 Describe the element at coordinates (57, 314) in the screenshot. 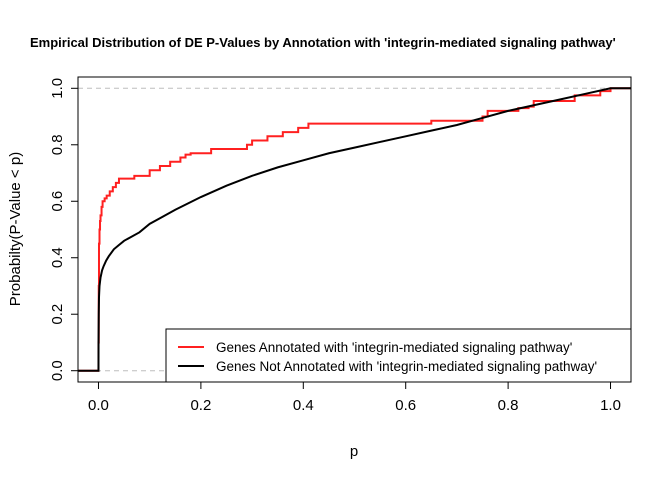

I see `y-tick-label-1: 0.2` at that location.